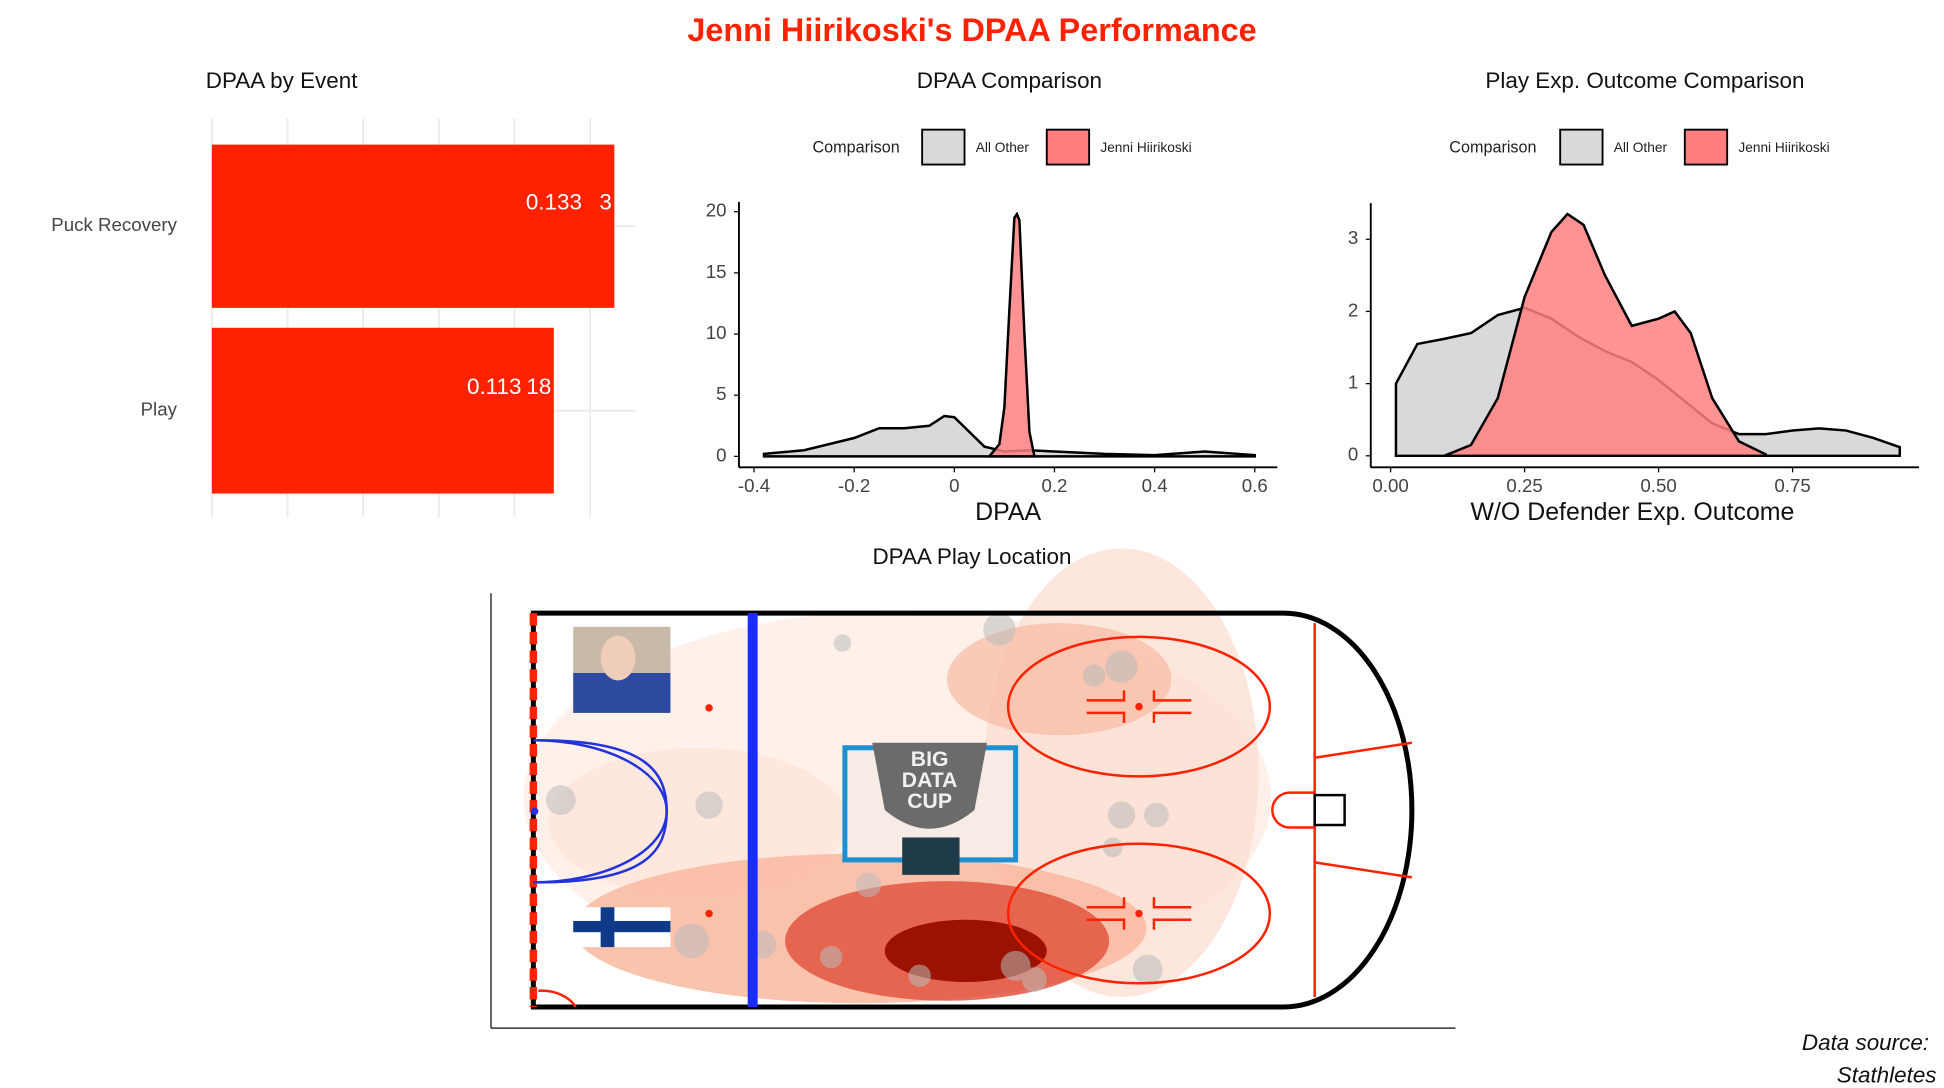 Image resolution: width=1944 pixels, height=1088 pixels. Describe the element at coordinates (1009, 80) in the screenshot. I see `chart-title: DPAA Comparison` at that location.